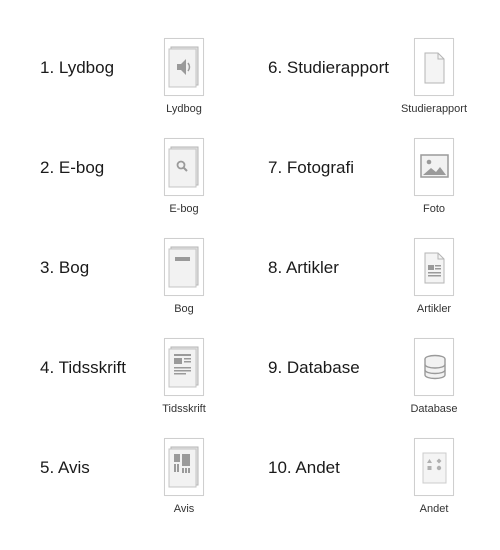 The image size is (500, 550). I want to click on journal-icon, so click(183, 367).